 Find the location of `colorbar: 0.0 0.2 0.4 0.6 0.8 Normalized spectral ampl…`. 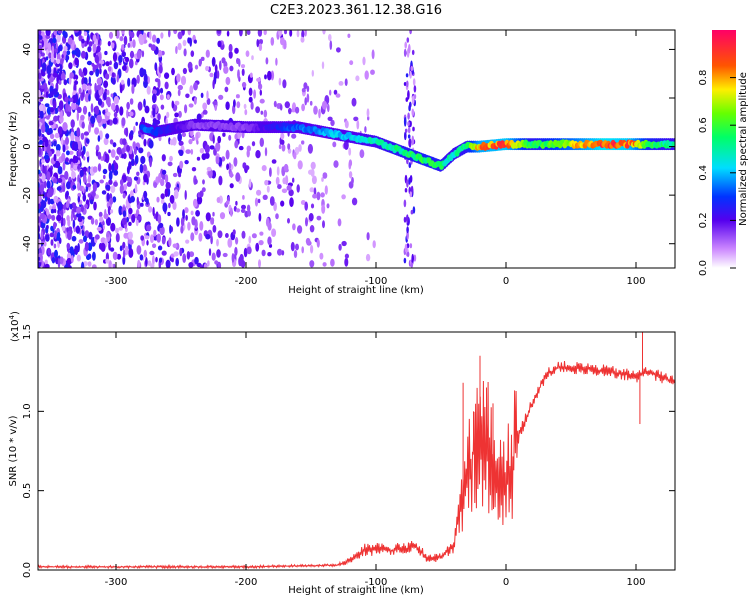

colorbar: 0.0 0.2 0.4 0.6 0.8 Normalized spectral ampl… is located at coordinates (723, 153).